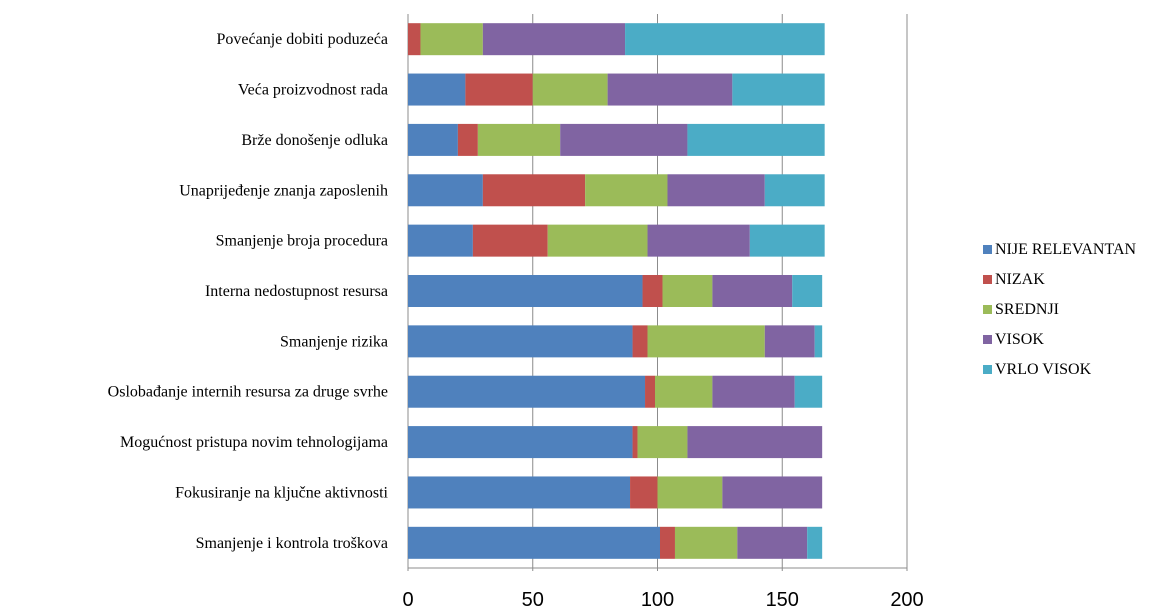 The height and width of the screenshot is (615, 1176). Describe the element at coordinates (782, 600) in the screenshot. I see `x-tick-label: 150` at that location.